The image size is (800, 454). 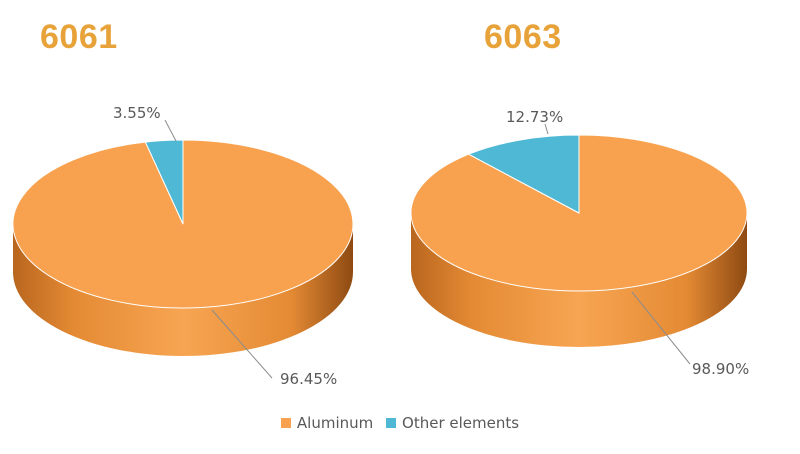 I want to click on legend-entry-other-elements: Other elements, so click(x=452, y=423).